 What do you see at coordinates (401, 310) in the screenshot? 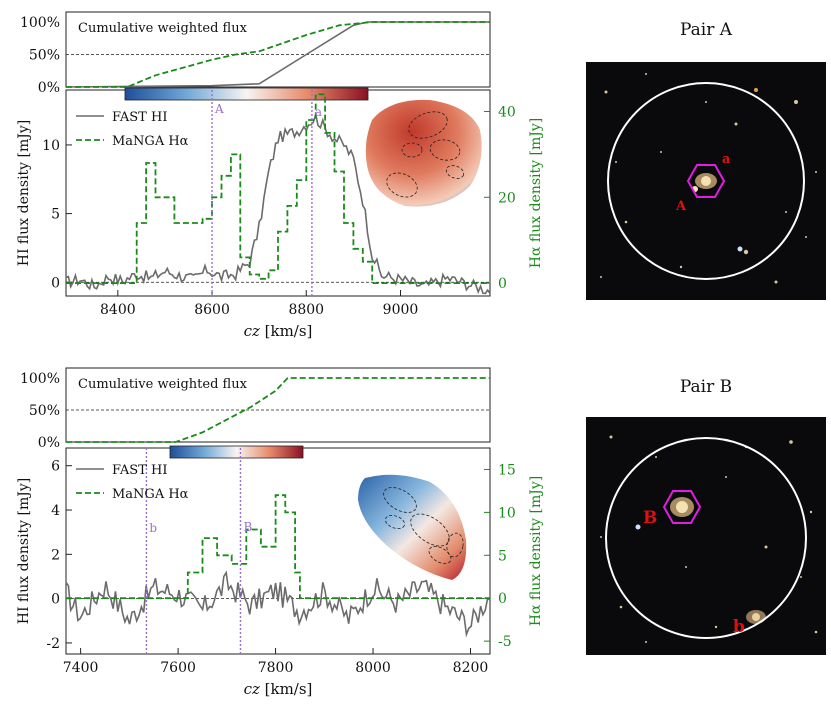
I see `pair_a-x-tick-label: 9000` at bounding box center [401, 310].